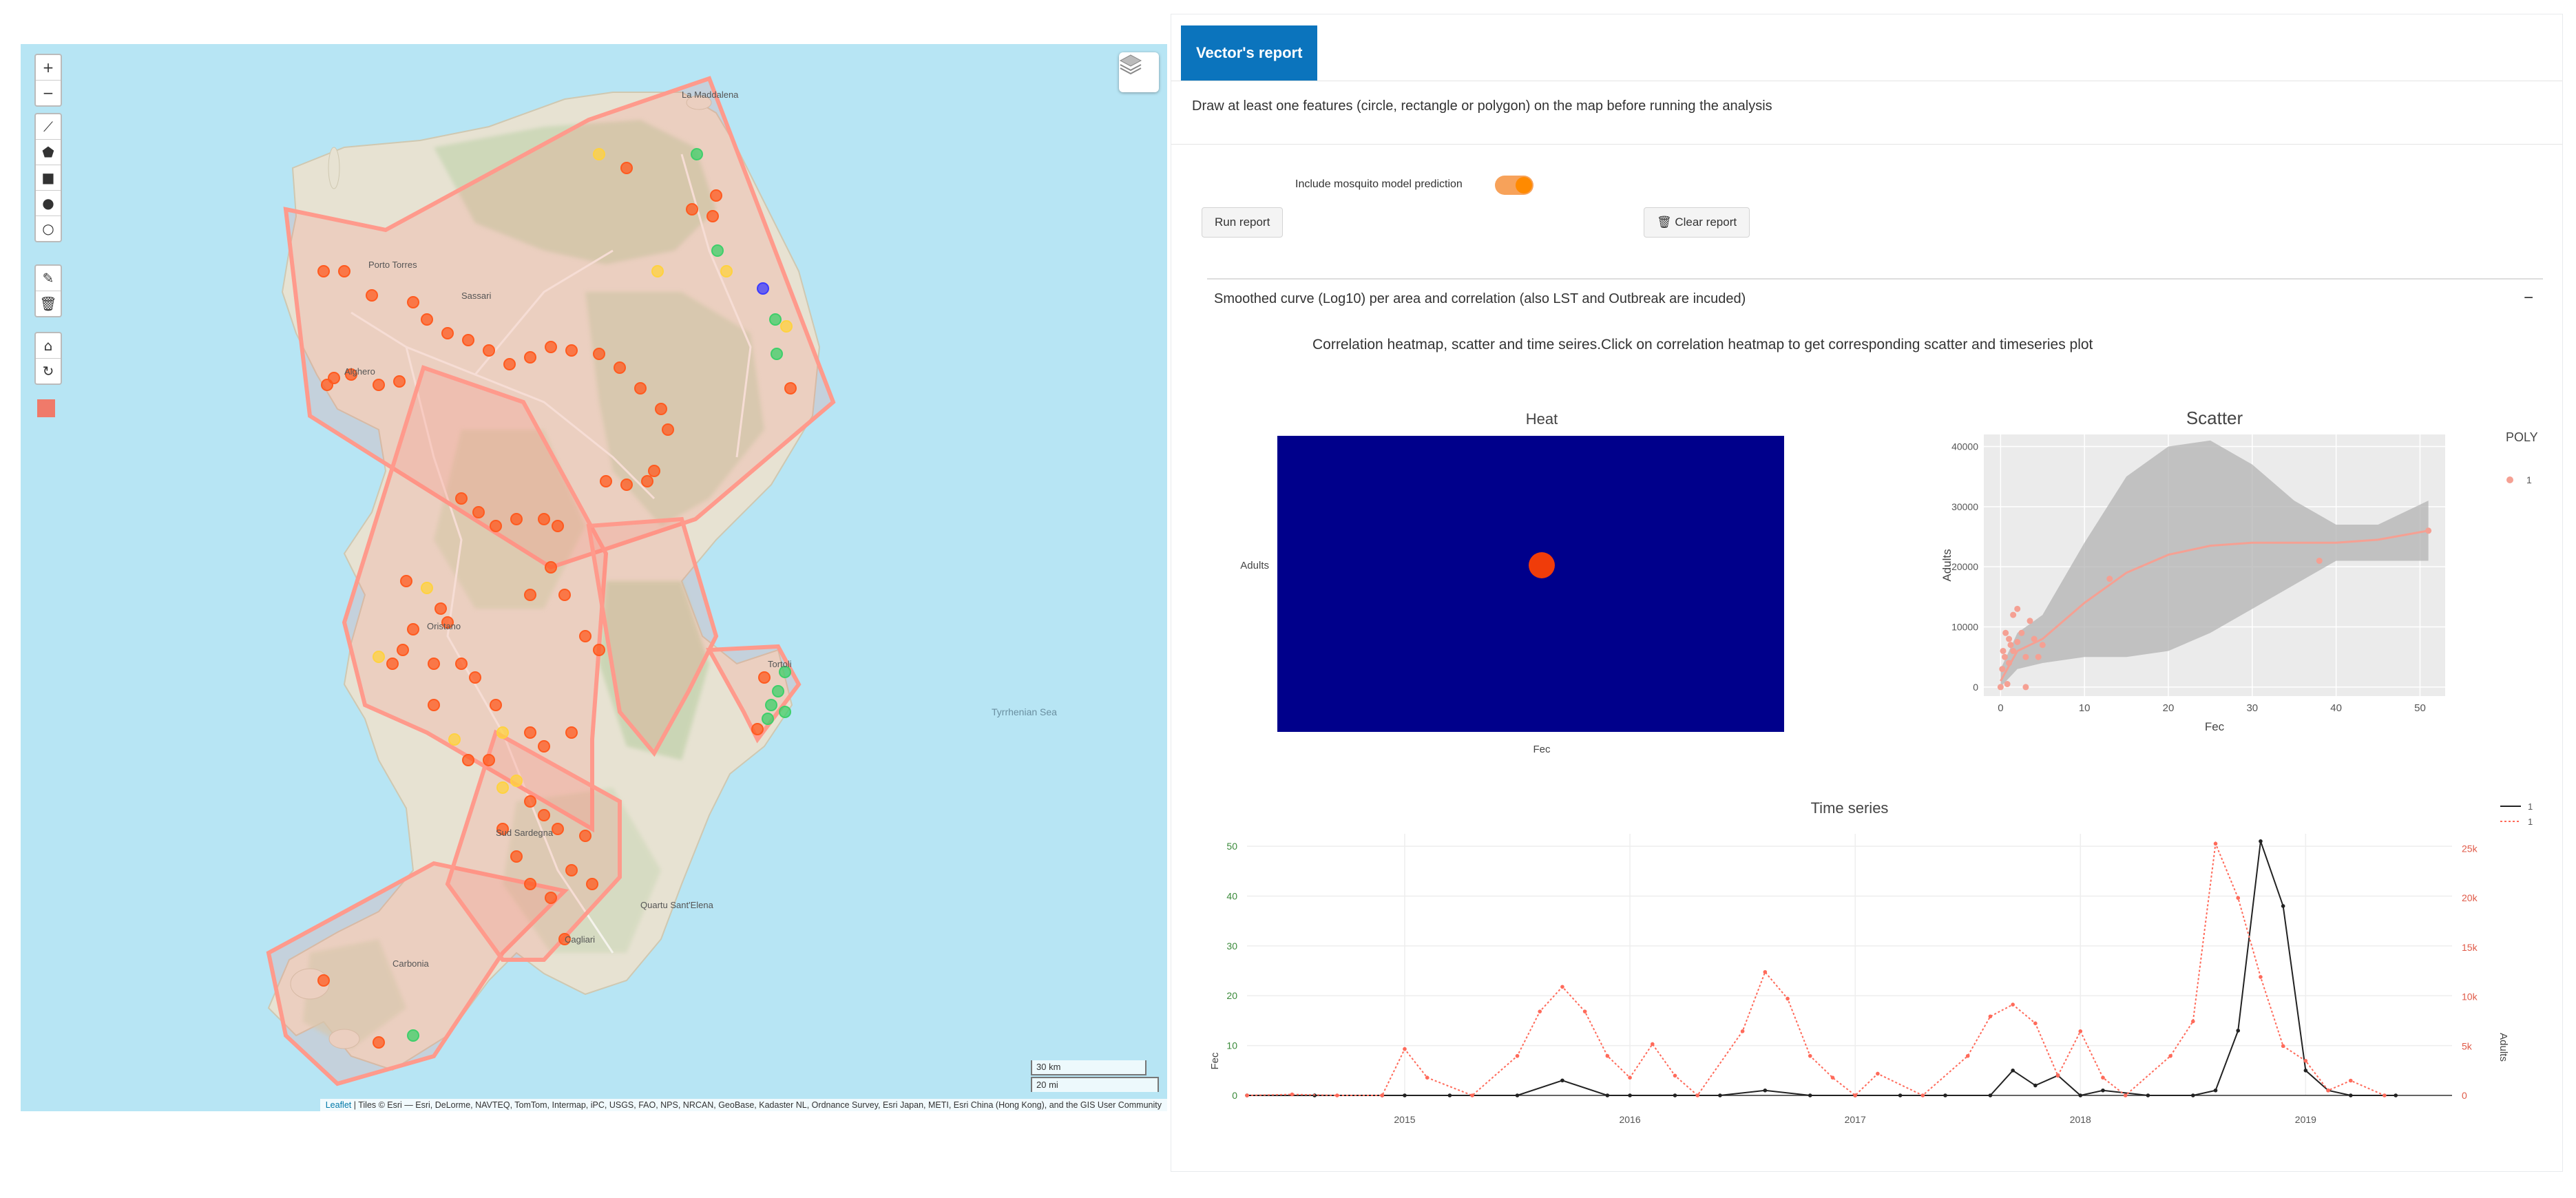 The width and height of the screenshot is (2576, 1198). What do you see at coordinates (48, 228) in the screenshot?
I see `circlemarker-icon: ○` at bounding box center [48, 228].